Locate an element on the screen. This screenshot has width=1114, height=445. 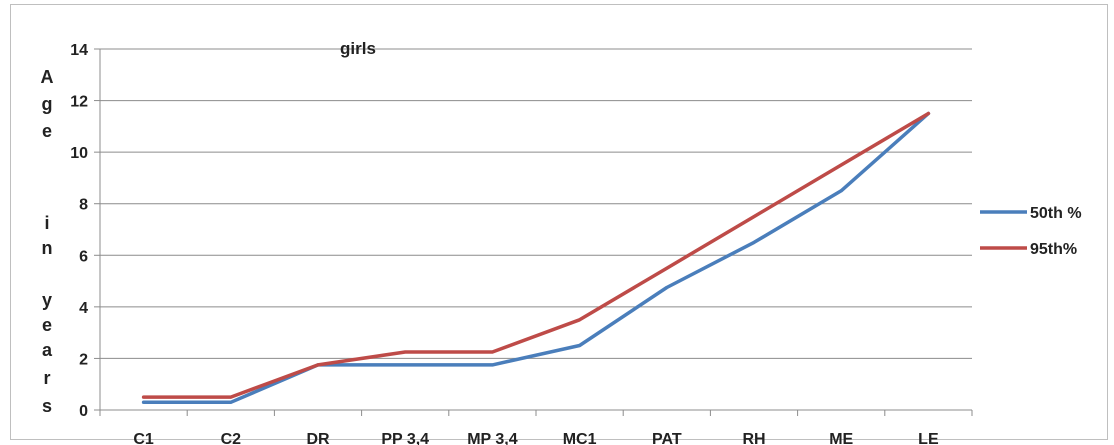
y-tick-label: 14 is located at coordinates (79, 50).